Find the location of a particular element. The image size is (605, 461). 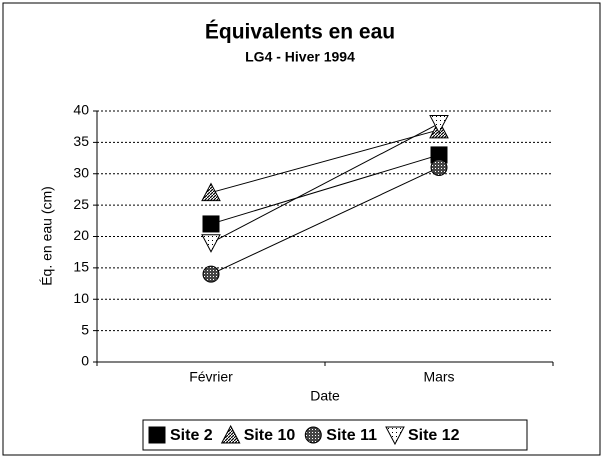

y-tick-label: 20 is located at coordinates (81, 235).